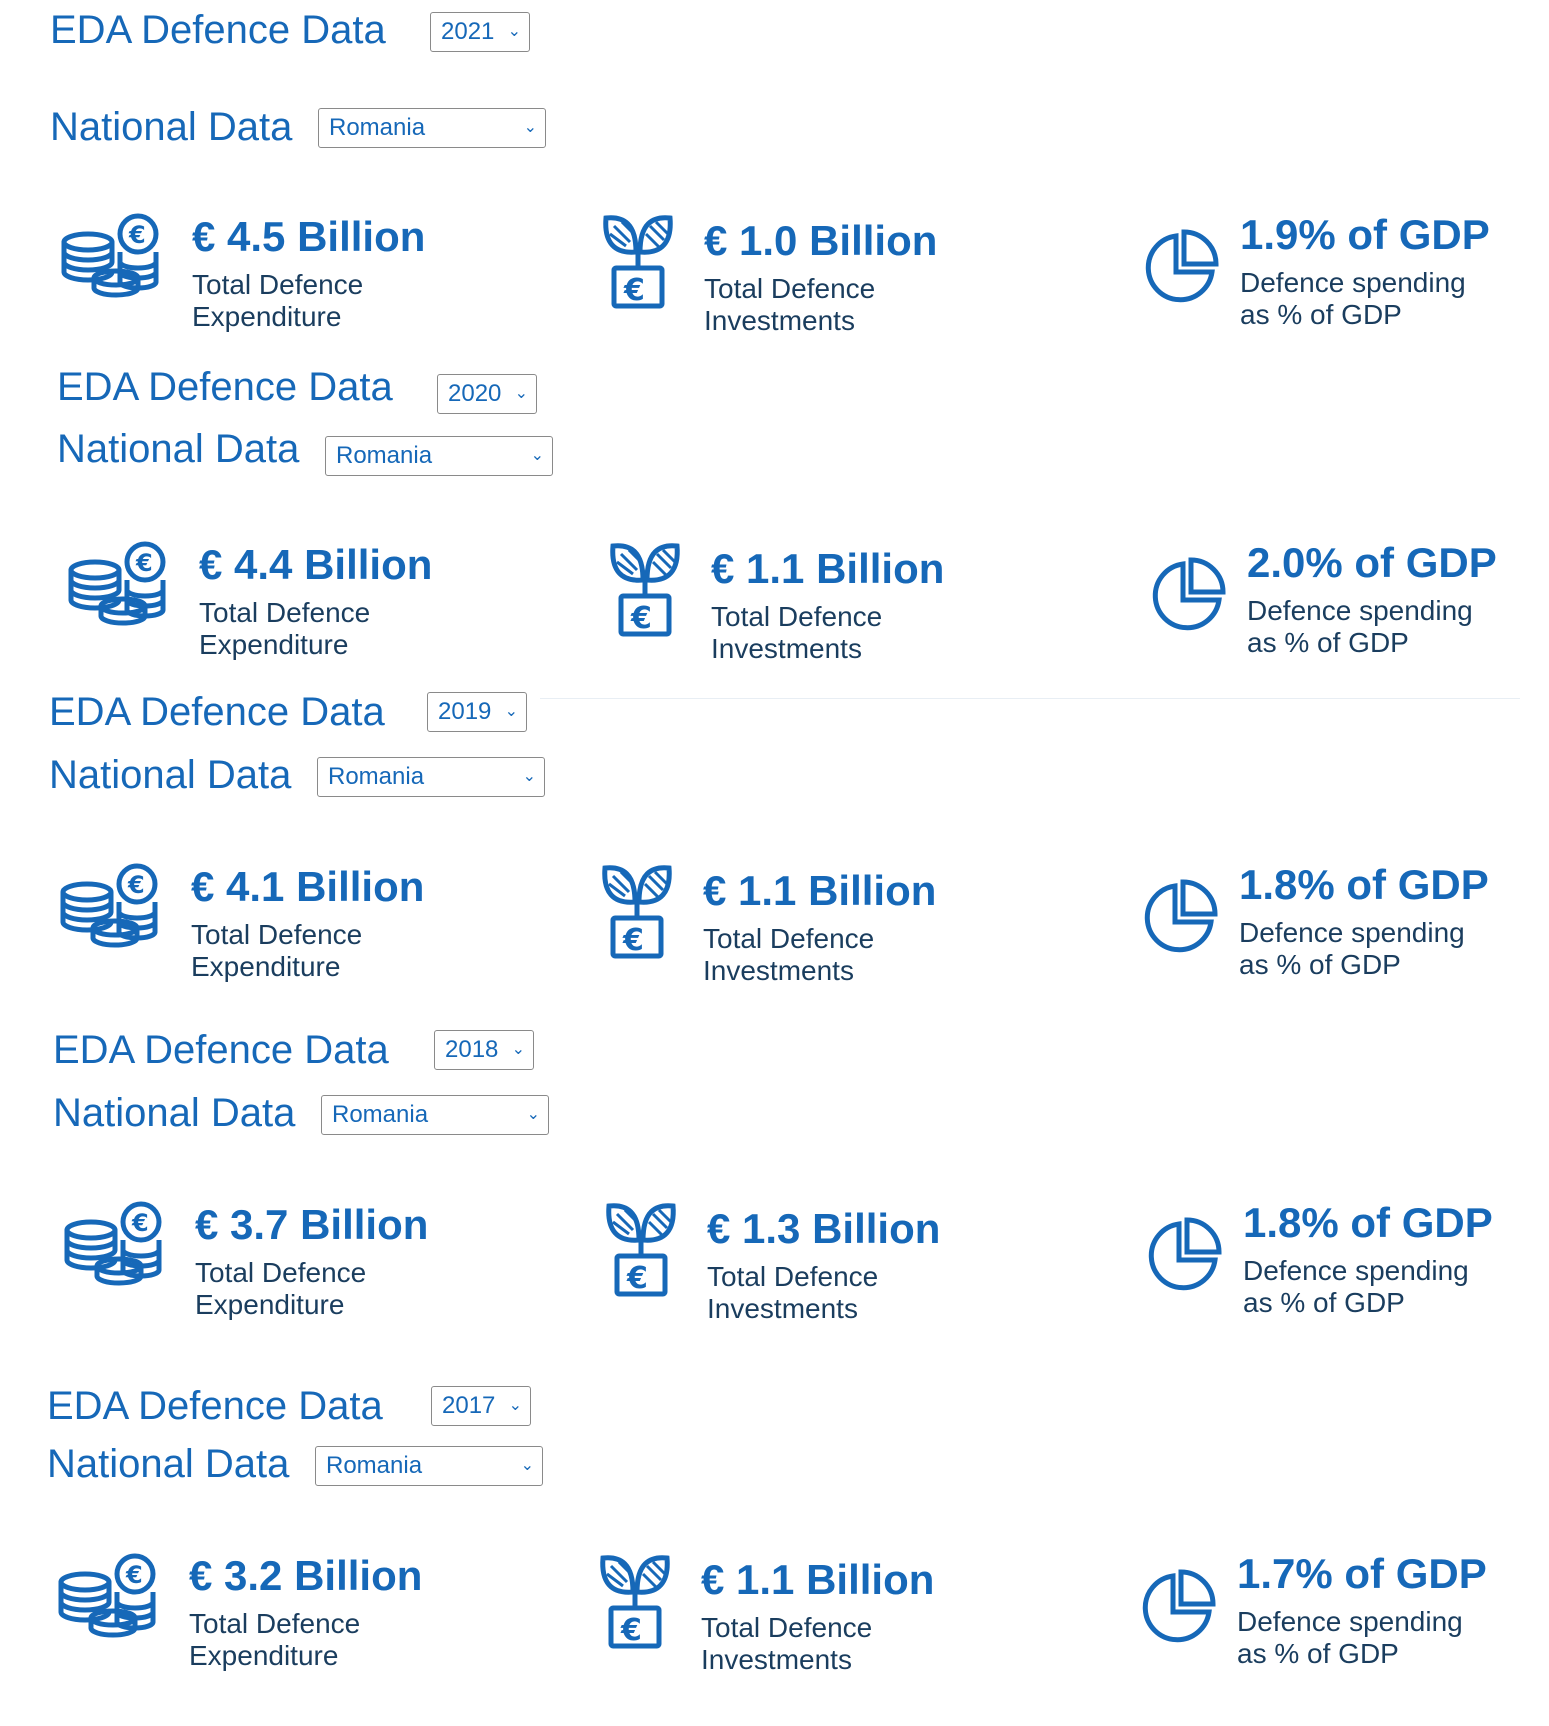 The image size is (1549, 1726). Describe the element at coordinates (1362, 1573) in the screenshot. I see `gdp-value: 1.7% of GDP` at that location.